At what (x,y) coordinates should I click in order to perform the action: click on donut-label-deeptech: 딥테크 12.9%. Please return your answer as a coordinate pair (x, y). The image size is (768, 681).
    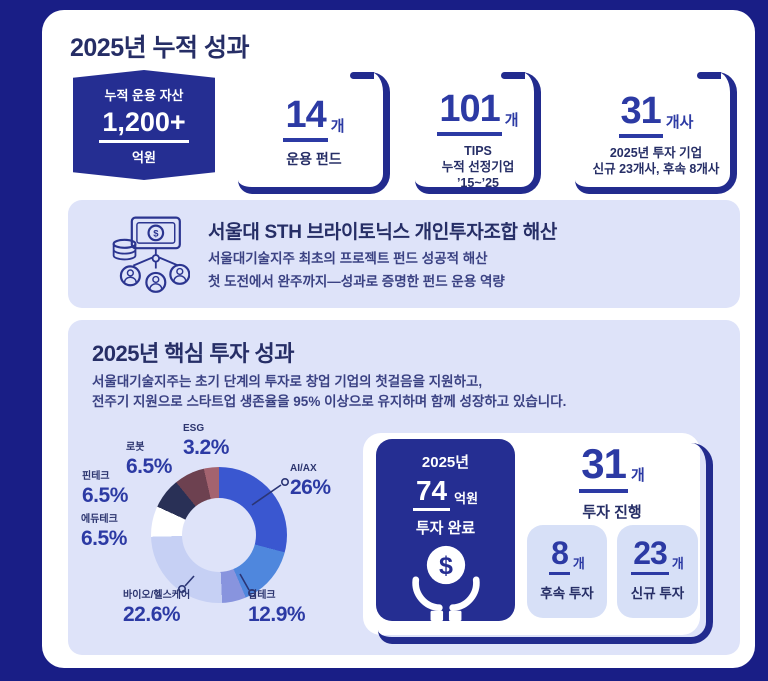
    Looking at the image, I should click on (277, 608).